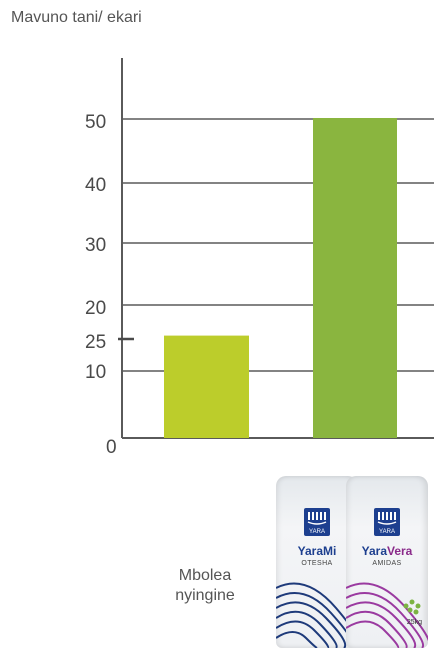 The height and width of the screenshot is (654, 434). Describe the element at coordinates (400, 551) in the screenshot. I see `brand-suffix: Vera` at that location.